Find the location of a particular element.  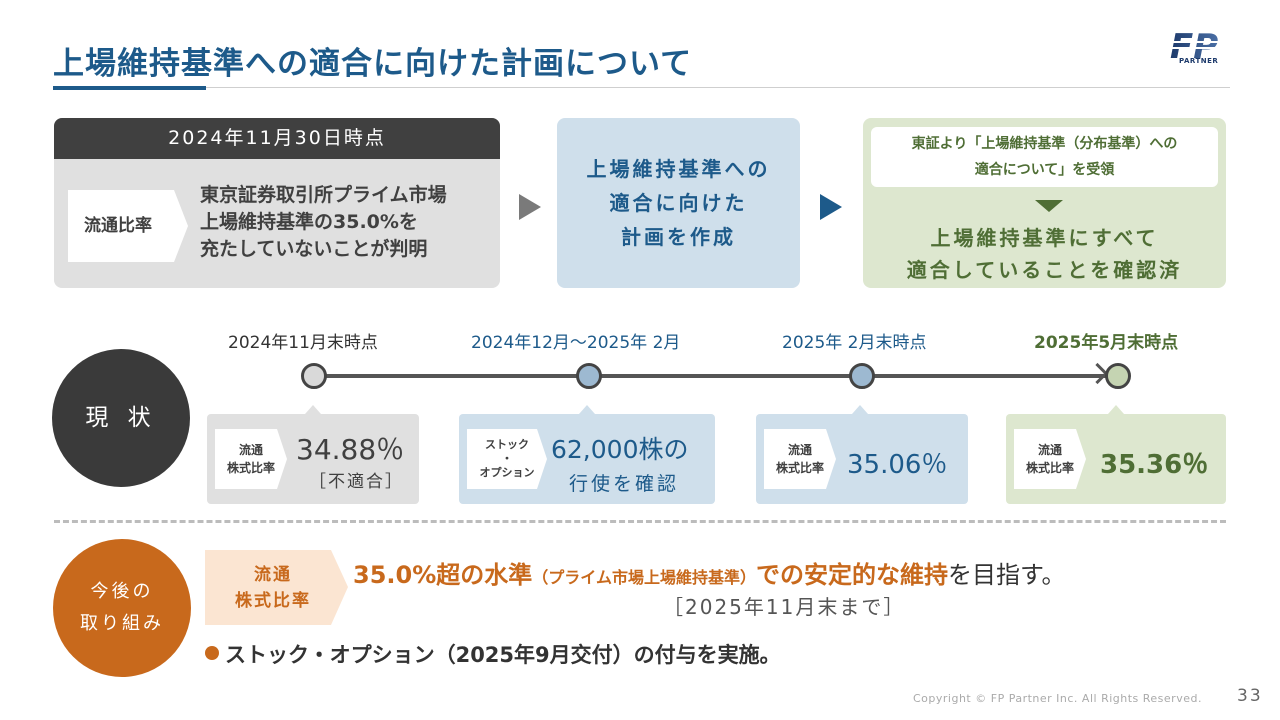

status-card-2025-02: 流通株式比率 35.06％ is located at coordinates (862, 454).